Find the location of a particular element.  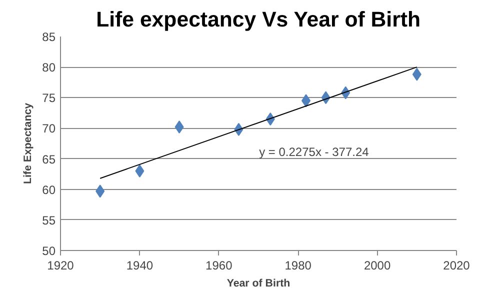

y-tick-label: 80 is located at coordinates (49, 67).